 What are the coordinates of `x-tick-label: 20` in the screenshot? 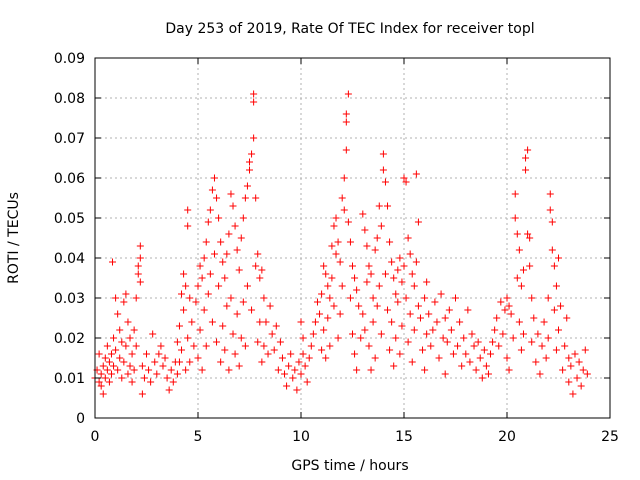 It's located at (507, 437).